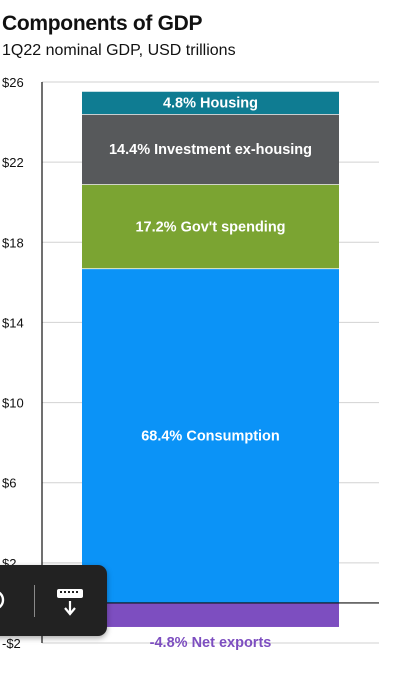 The height and width of the screenshot is (673, 403). I want to click on y-tick-label: $14, so click(13, 322).